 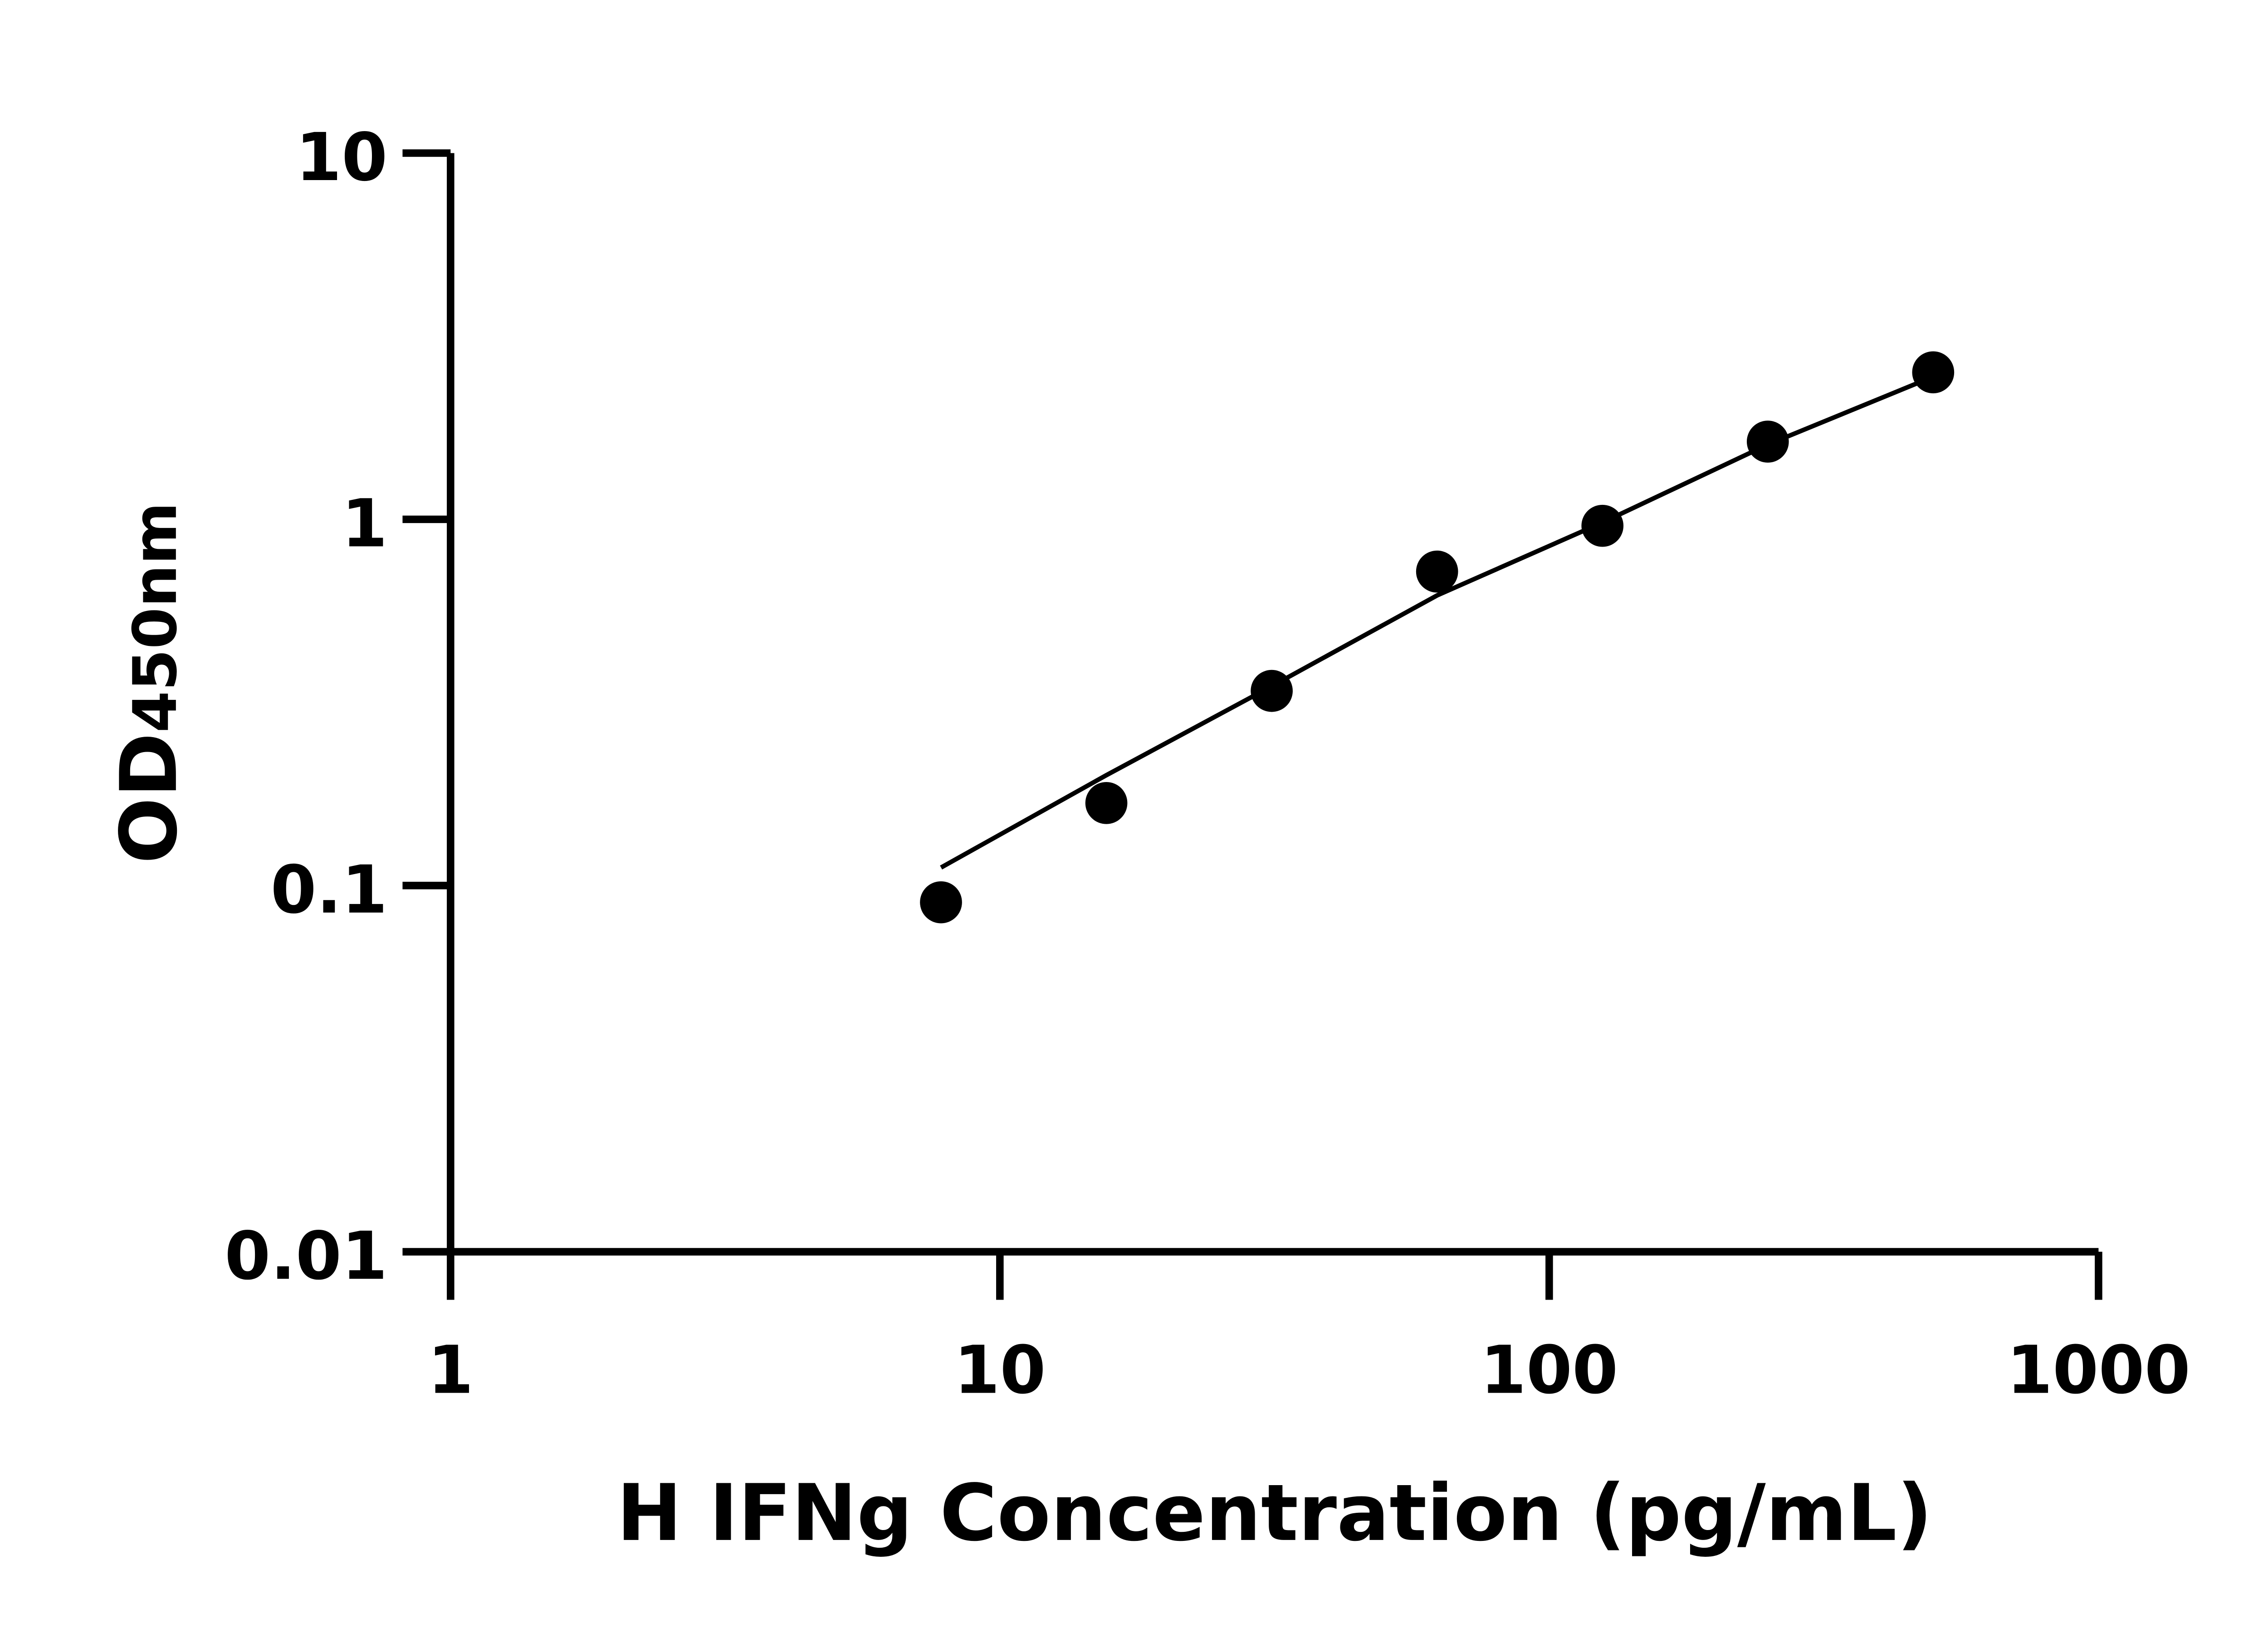 What do you see at coordinates (1549, 1370) in the screenshot?
I see `x-tick-label: 100` at bounding box center [1549, 1370].